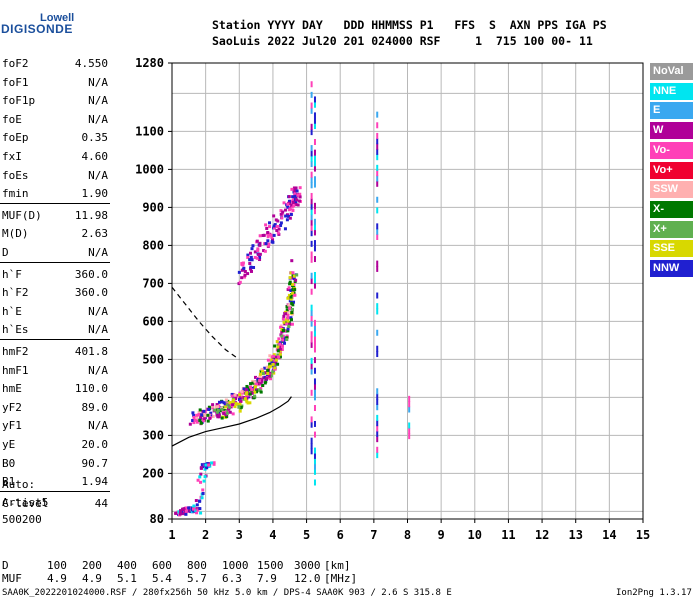 This screenshot has height=600, width=700. Describe the element at coordinates (307, 578) in the screenshot. I see `muf-value: 12.0` at that location.